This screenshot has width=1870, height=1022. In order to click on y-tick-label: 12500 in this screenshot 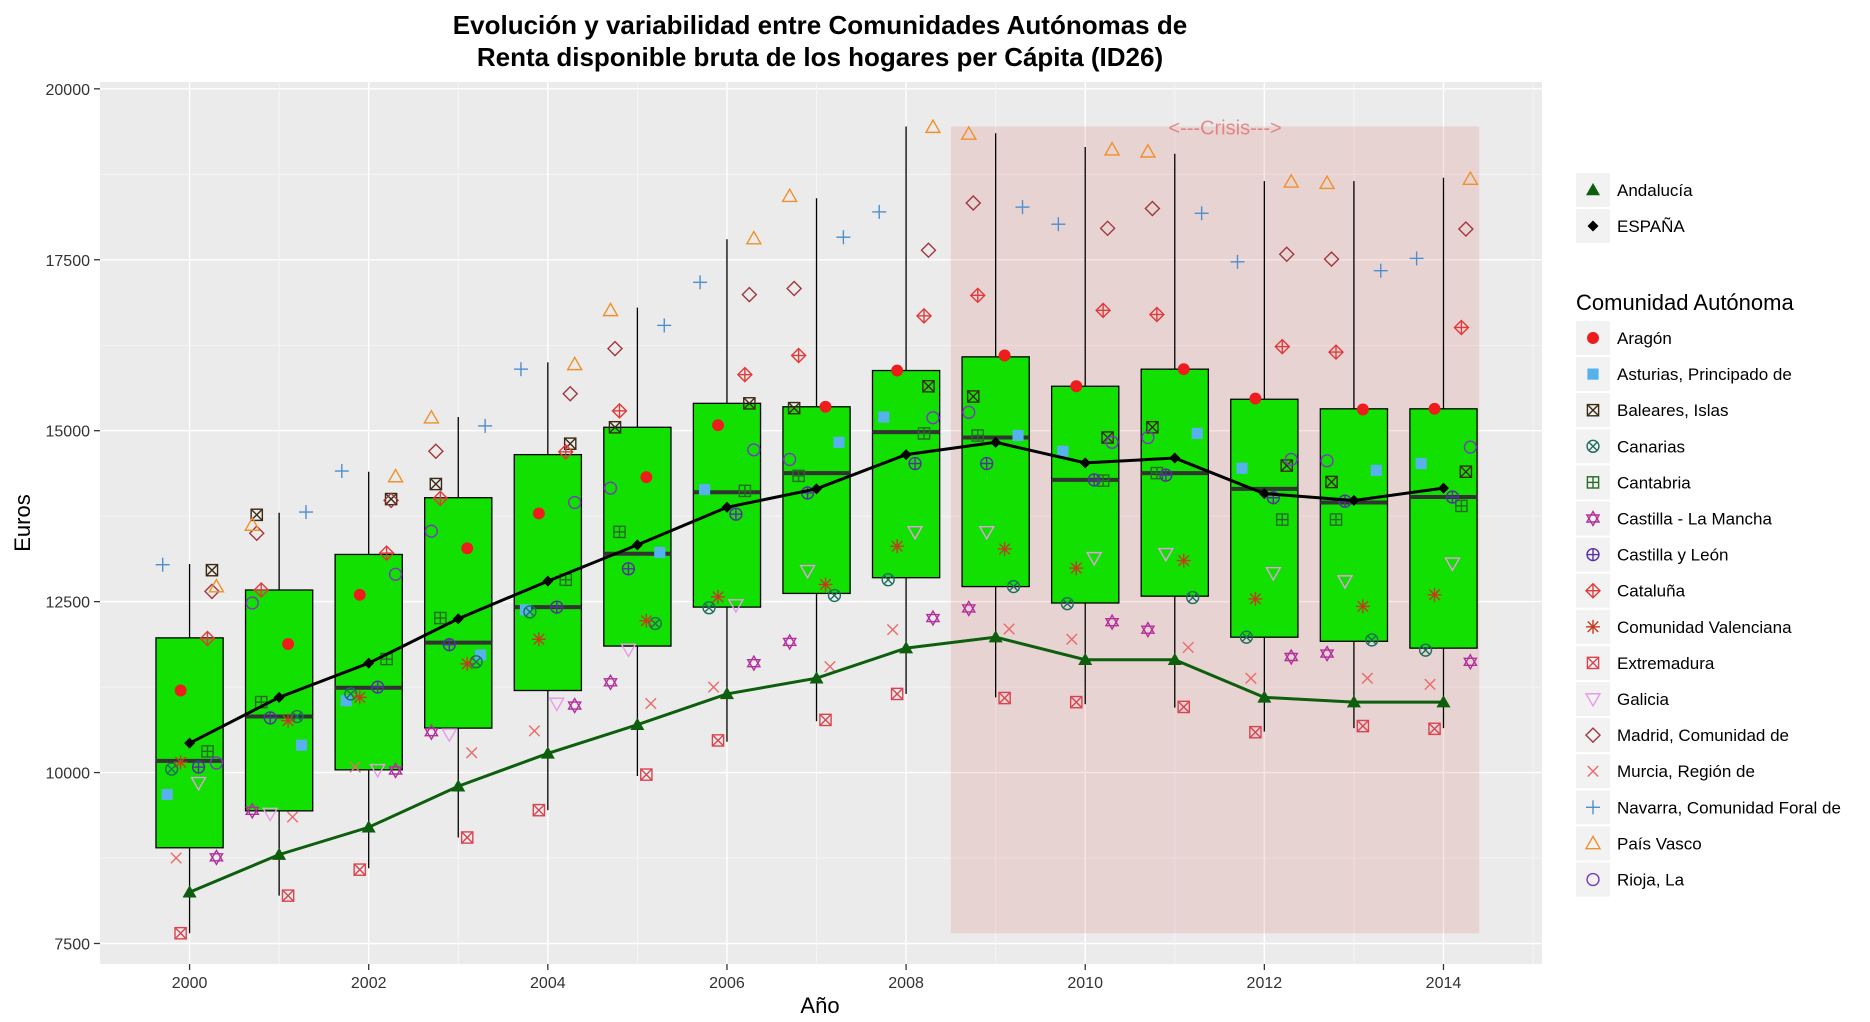, I will do `click(68, 603)`.